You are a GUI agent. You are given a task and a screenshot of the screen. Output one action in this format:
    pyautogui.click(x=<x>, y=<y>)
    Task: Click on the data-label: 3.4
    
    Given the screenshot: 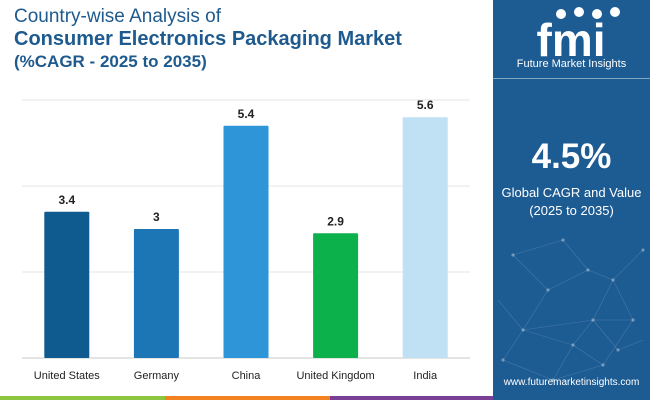 What is the action you would take?
    pyautogui.click(x=66, y=200)
    